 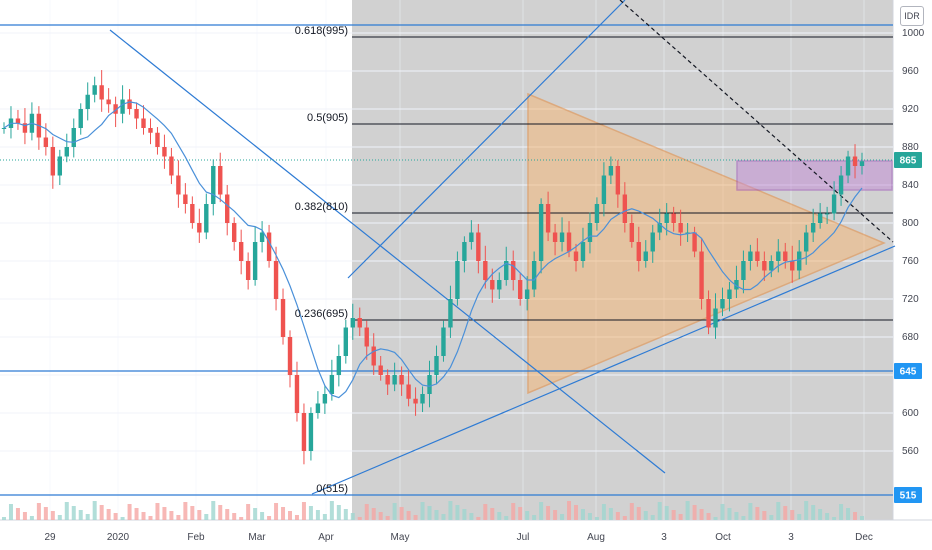 I want to click on price-tag-label: 645, so click(x=908, y=372).